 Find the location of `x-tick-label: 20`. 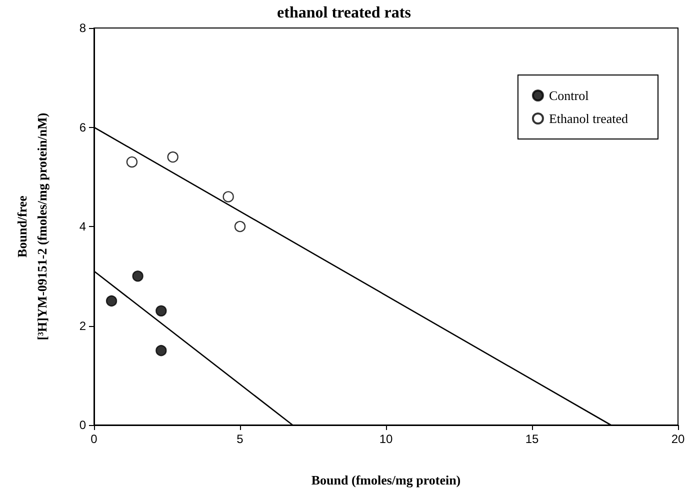

x-tick-label: 20 is located at coordinates (678, 439).